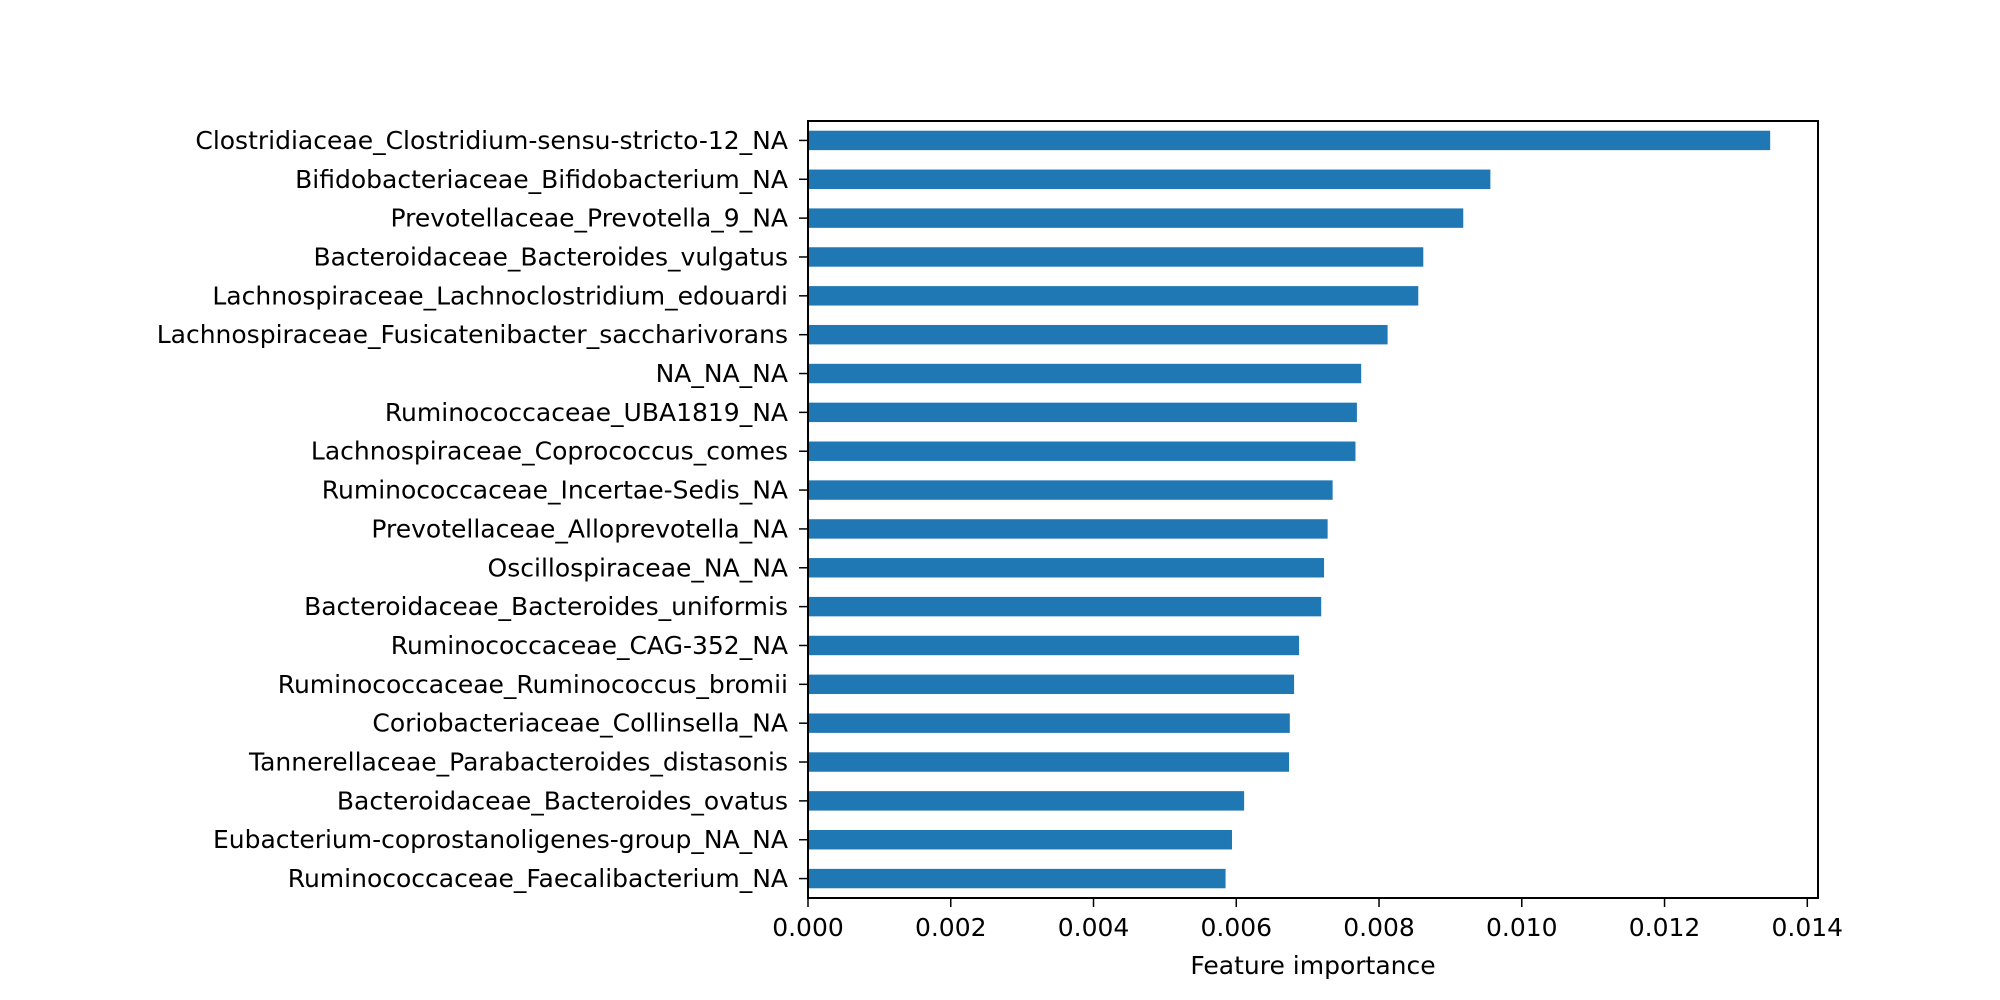 This screenshot has height=1000, width=2000. What do you see at coordinates (808, 927) in the screenshot?
I see `x-tick-label: 0.000` at bounding box center [808, 927].